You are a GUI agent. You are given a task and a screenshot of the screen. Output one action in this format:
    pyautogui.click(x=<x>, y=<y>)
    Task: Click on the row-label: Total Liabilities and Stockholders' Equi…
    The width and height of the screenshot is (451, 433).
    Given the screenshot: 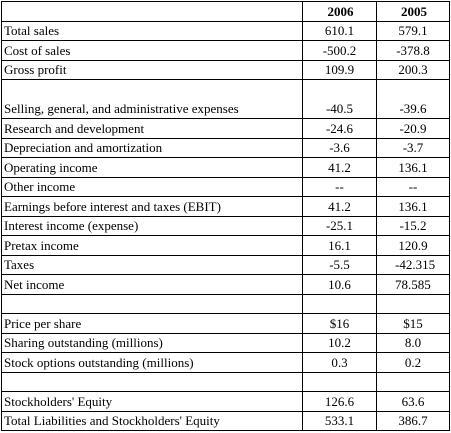 What is the action you would take?
    pyautogui.click(x=152, y=420)
    